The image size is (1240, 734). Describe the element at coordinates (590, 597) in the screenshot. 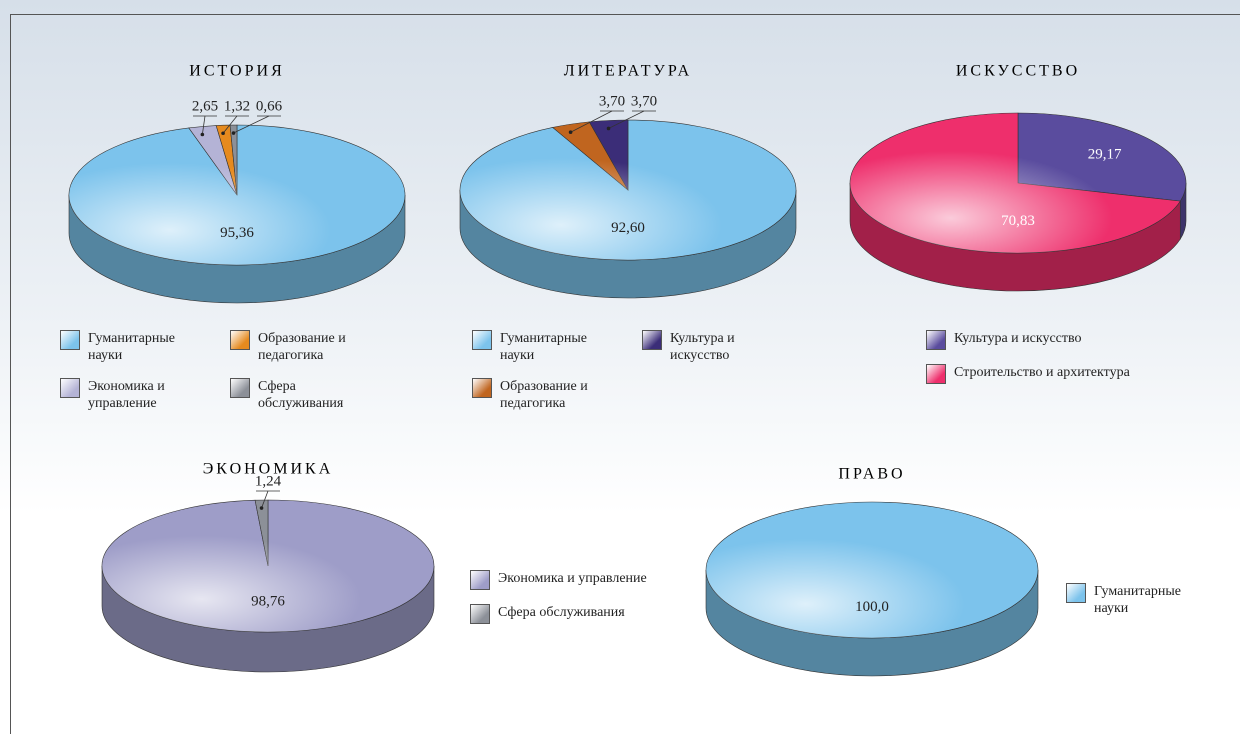

I see `legend: Экономика и управление Сфера обслуживания` at that location.